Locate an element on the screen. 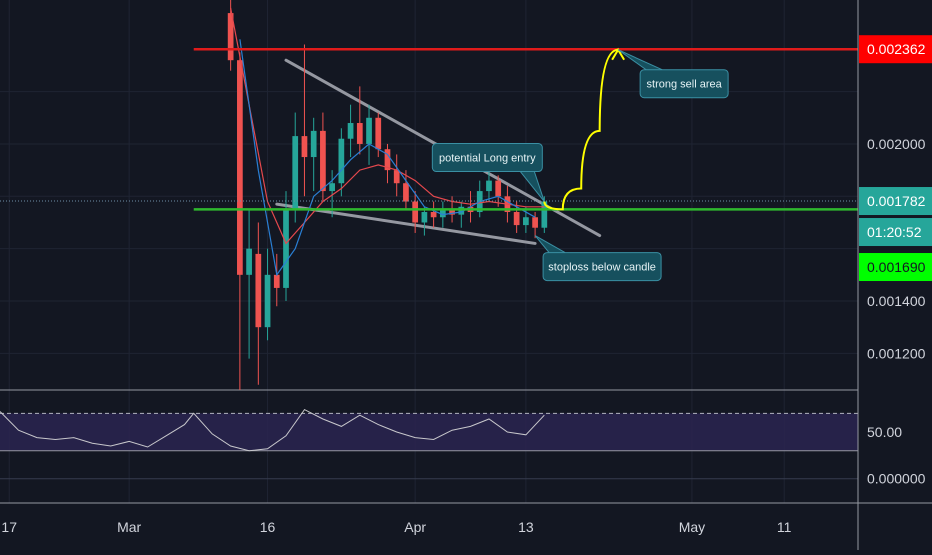 The height and width of the screenshot is (555, 932). price-label-text: 01:20:52 is located at coordinates (894, 232).